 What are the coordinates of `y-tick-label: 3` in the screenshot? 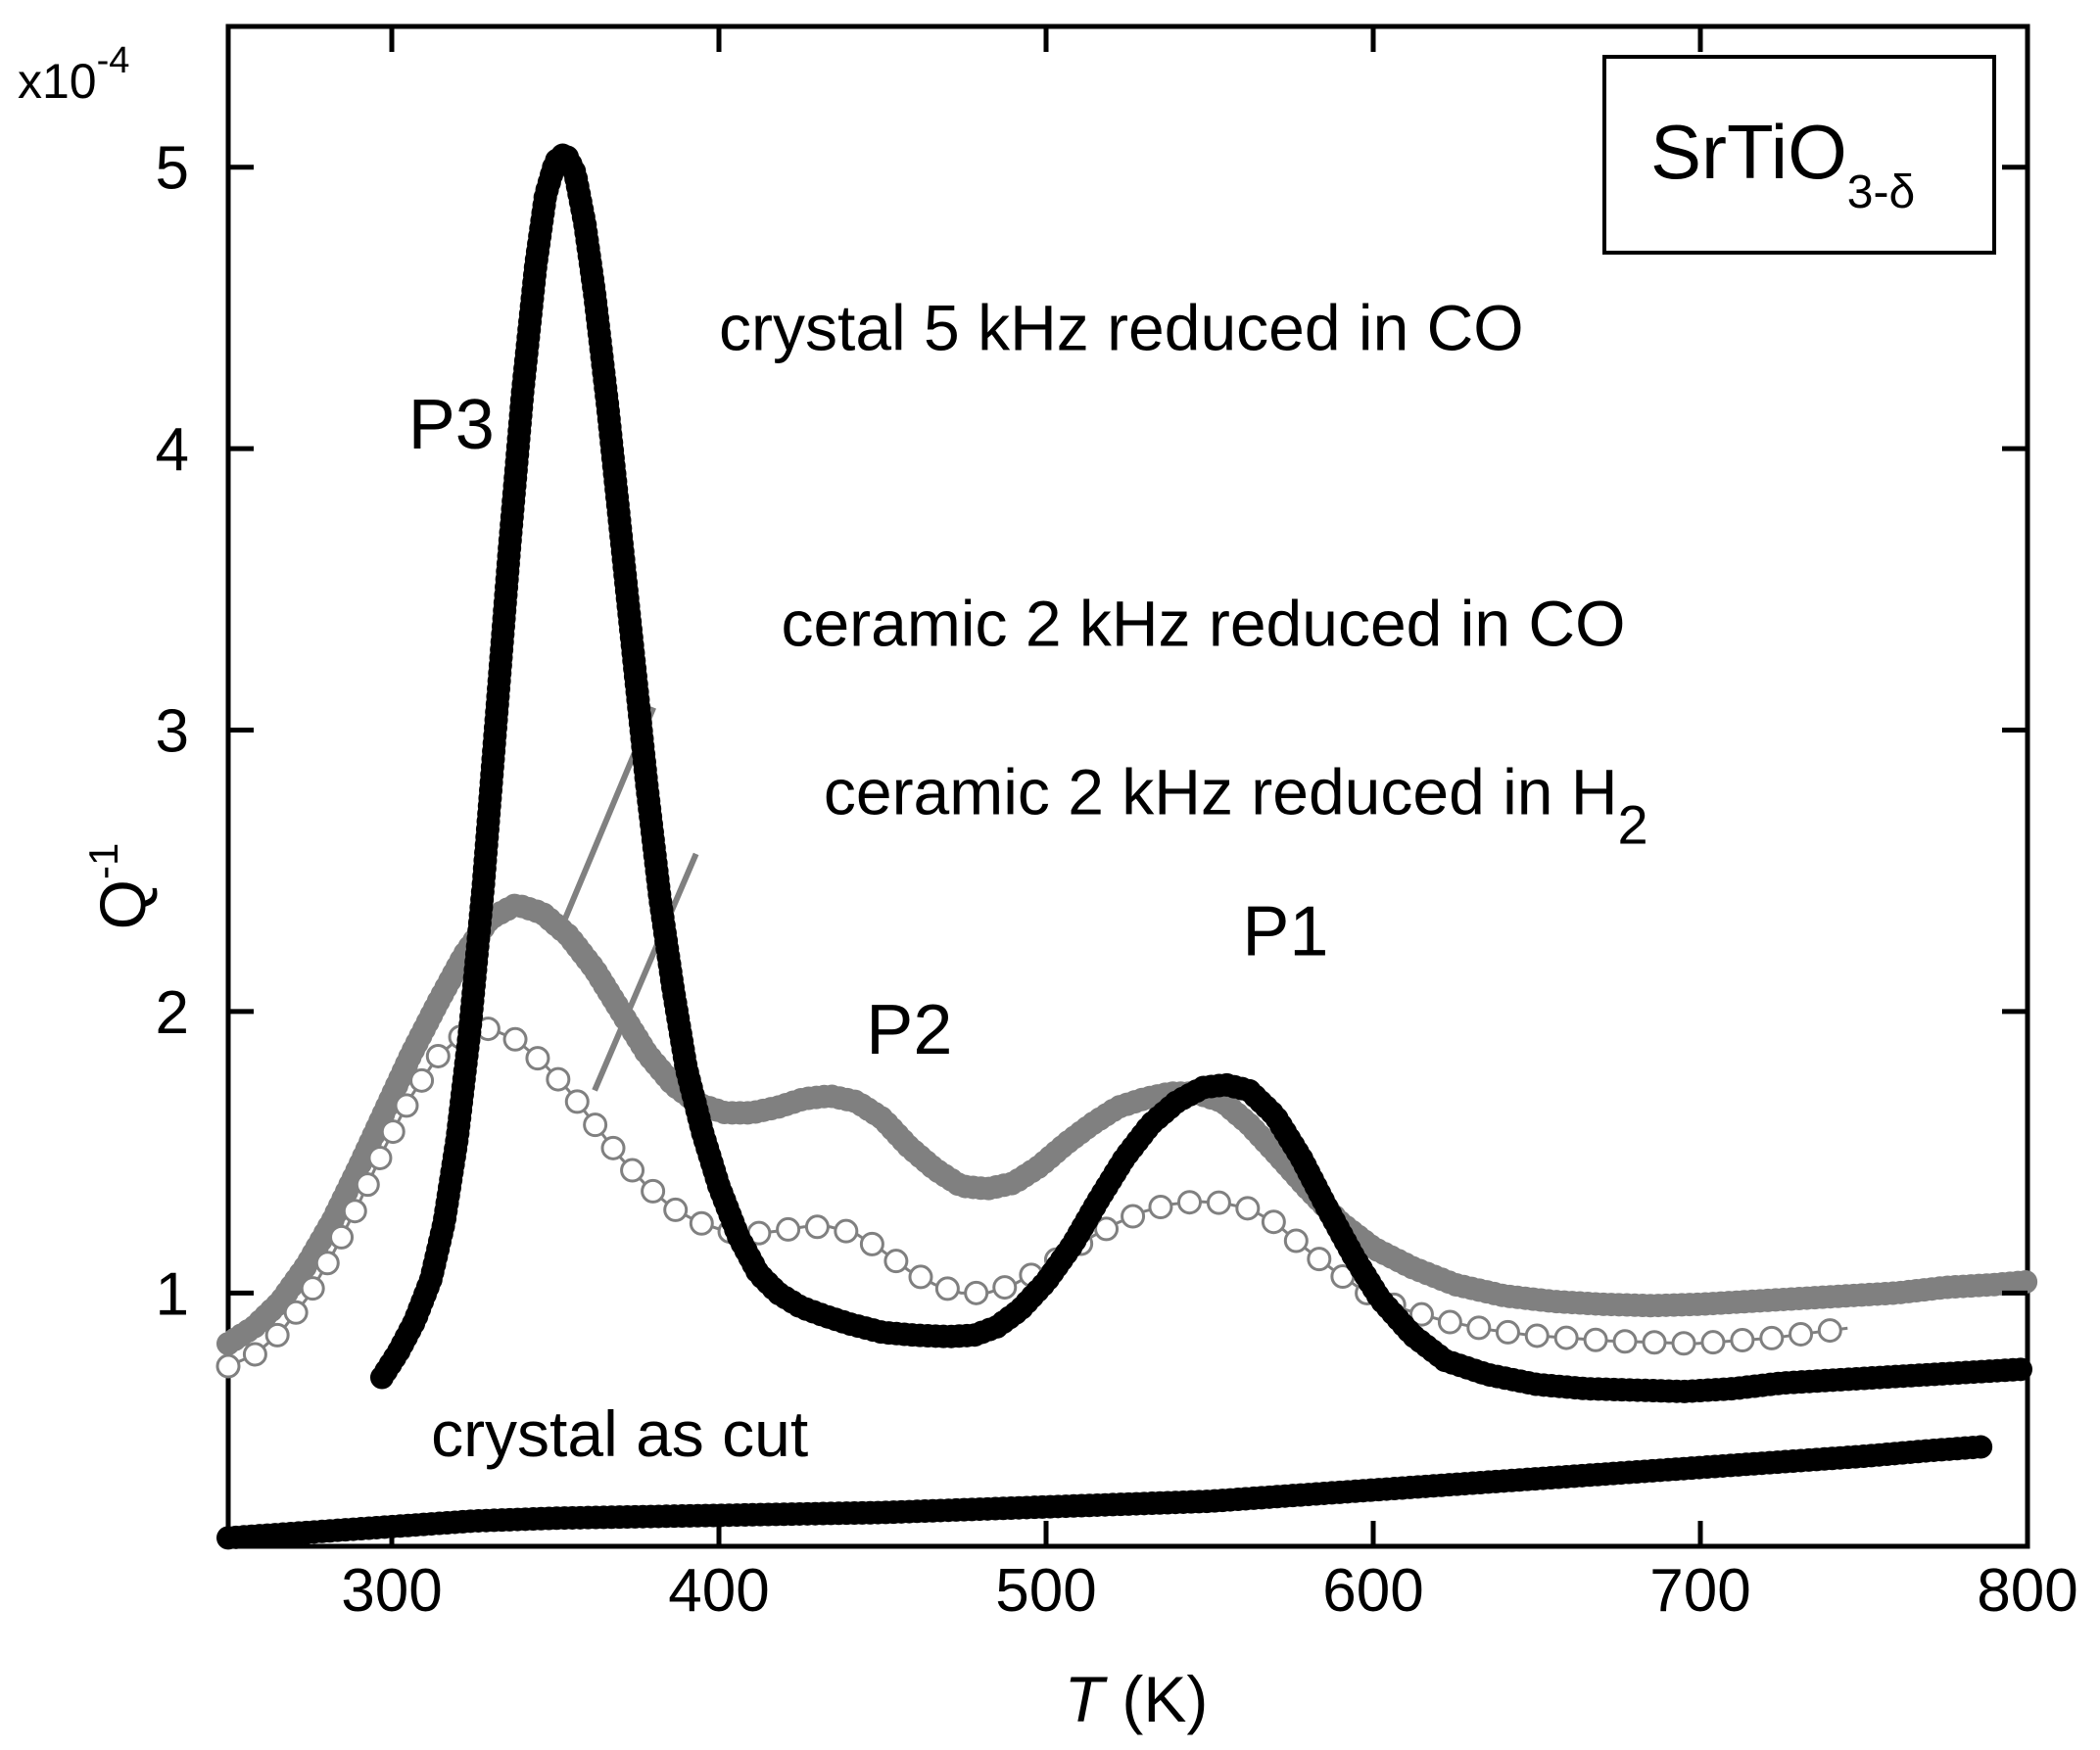 It's located at (172, 732).